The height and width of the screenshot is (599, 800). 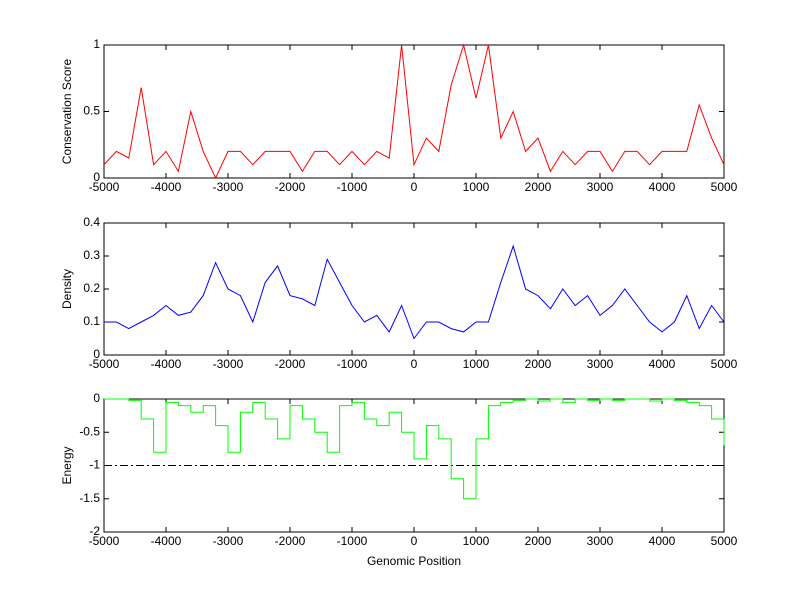 What do you see at coordinates (96, 44) in the screenshot?
I see `y-tick-label: 1` at bounding box center [96, 44].